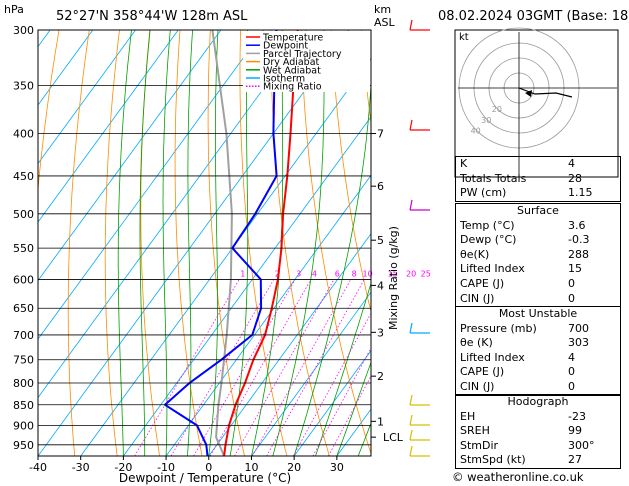 The width and height of the screenshot is (629, 486). What do you see at coordinates (538, 401) in the screenshot?
I see `hodograph-table-title: Hodograph` at bounding box center [538, 401].